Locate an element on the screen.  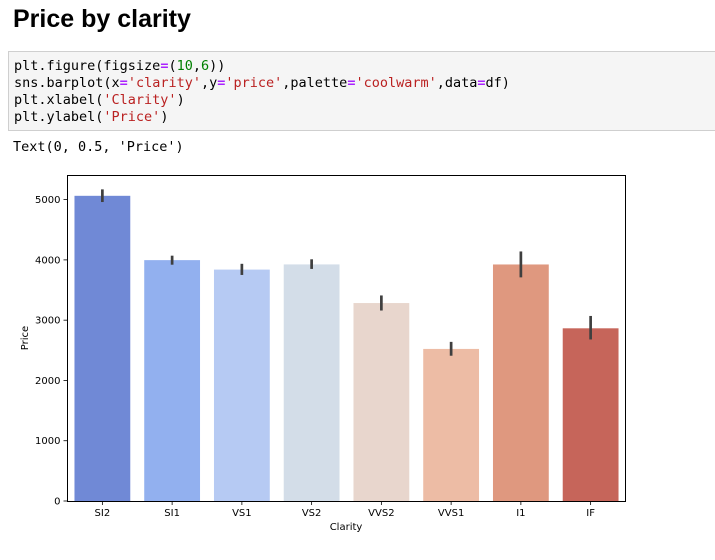
x-tick-label: VS2 is located at coordinates (312, 513).